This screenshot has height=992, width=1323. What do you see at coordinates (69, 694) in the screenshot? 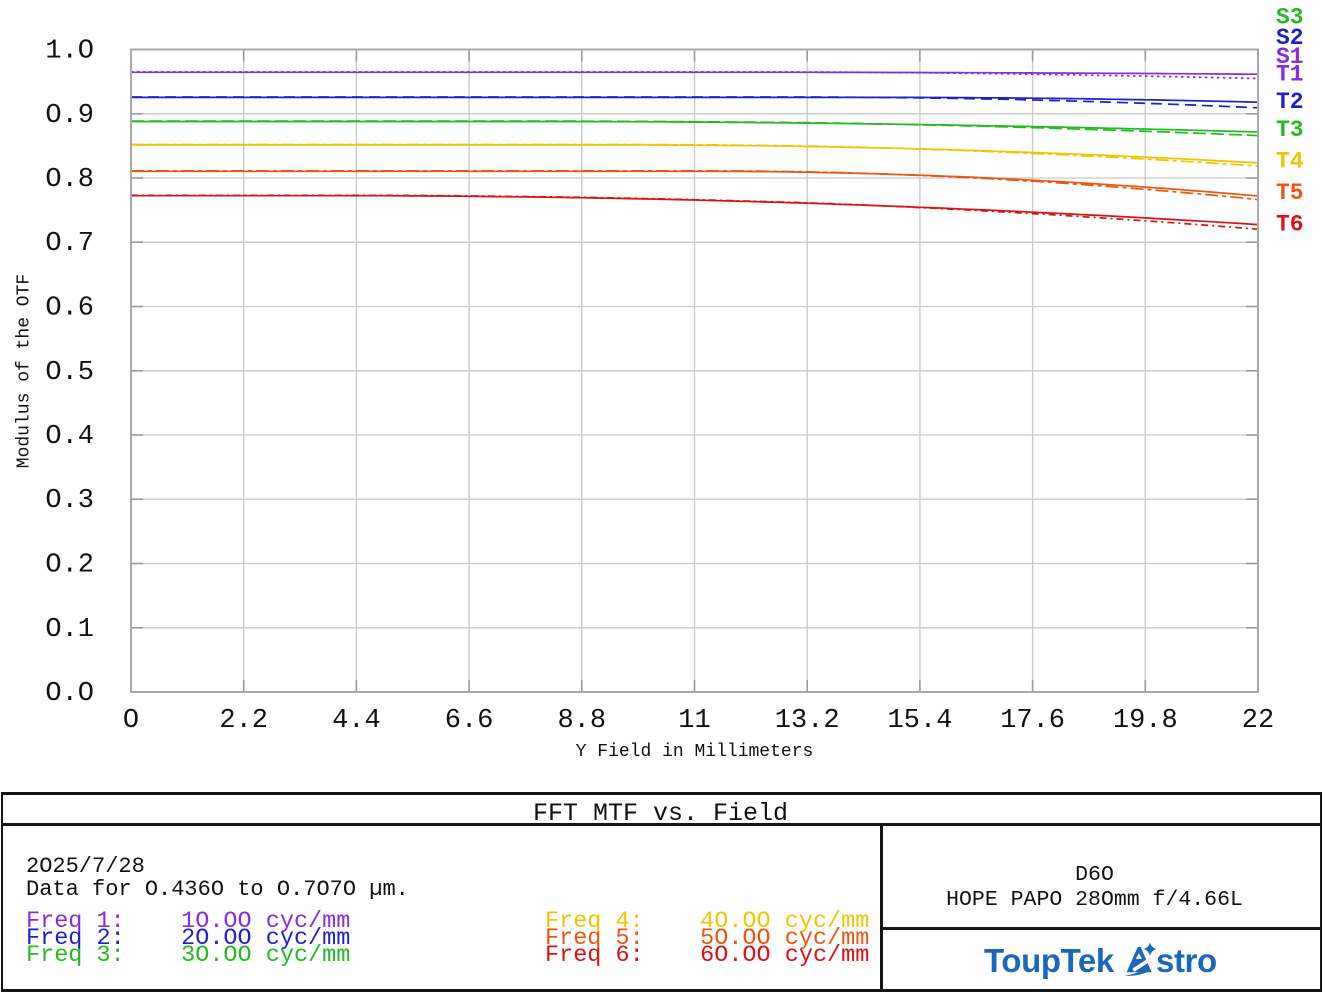
I see `svg-text: O.O` at bounding box center [69, 694].